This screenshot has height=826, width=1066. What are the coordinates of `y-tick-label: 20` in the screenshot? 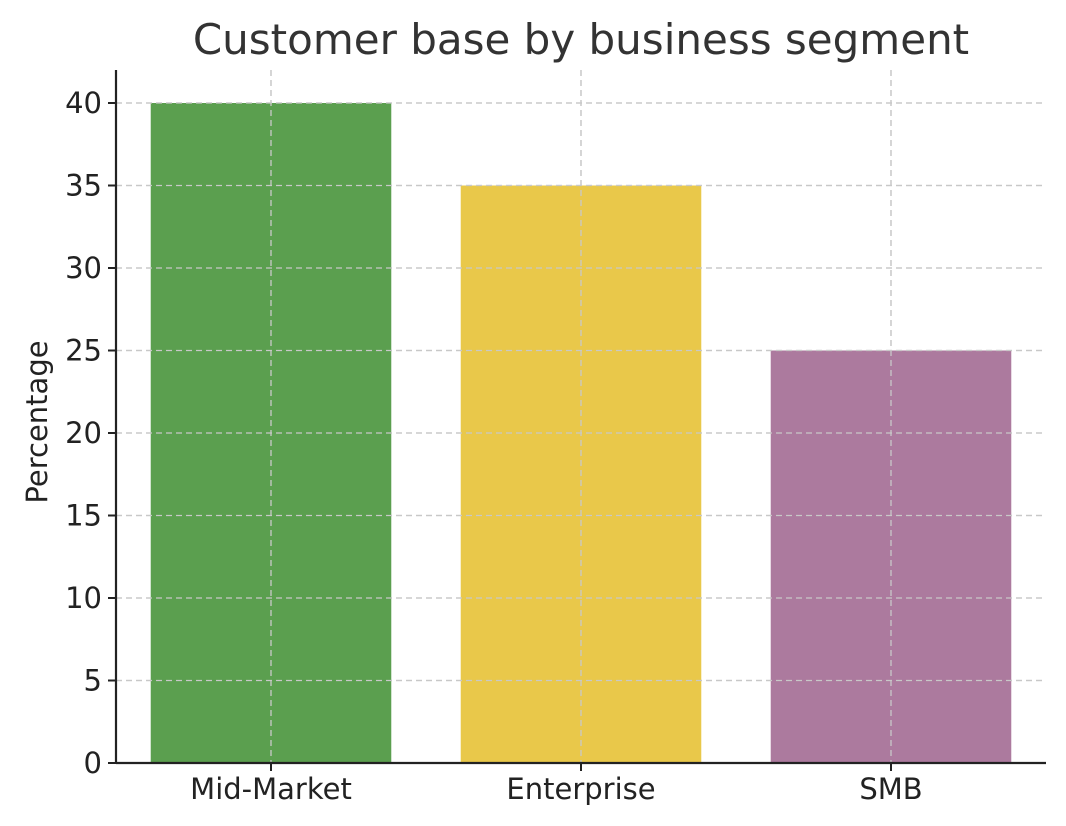 It's located at (83, 433).